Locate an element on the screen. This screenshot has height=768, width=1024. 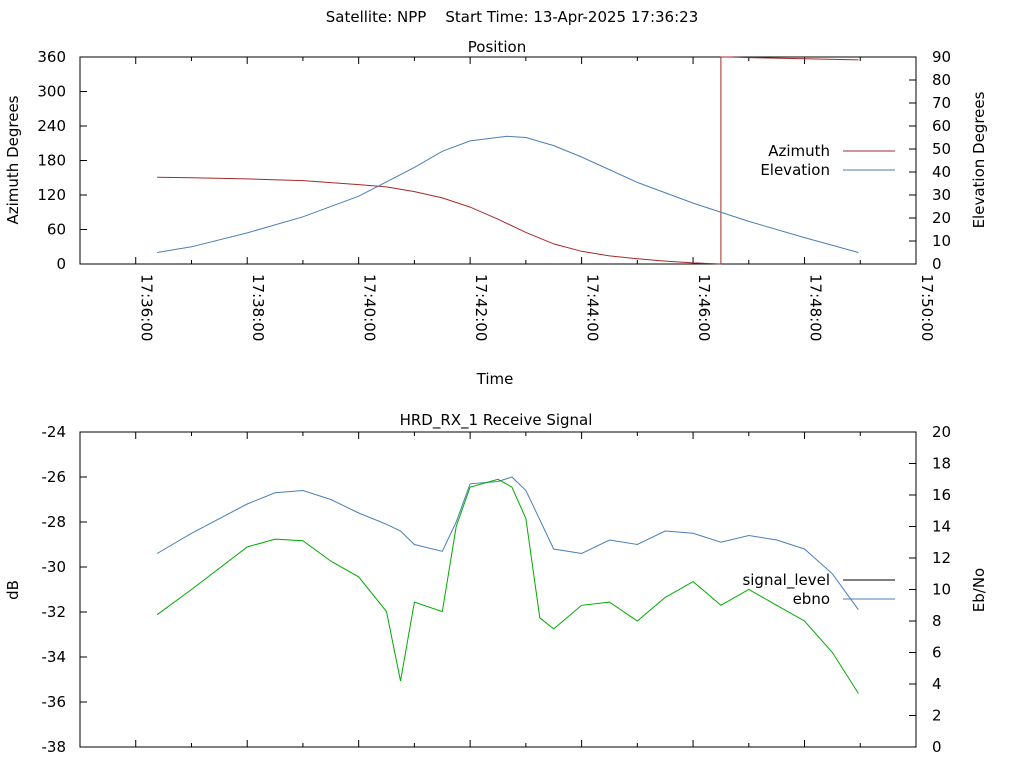
y-tick-label: 300 is located at coordinates (51, 92).